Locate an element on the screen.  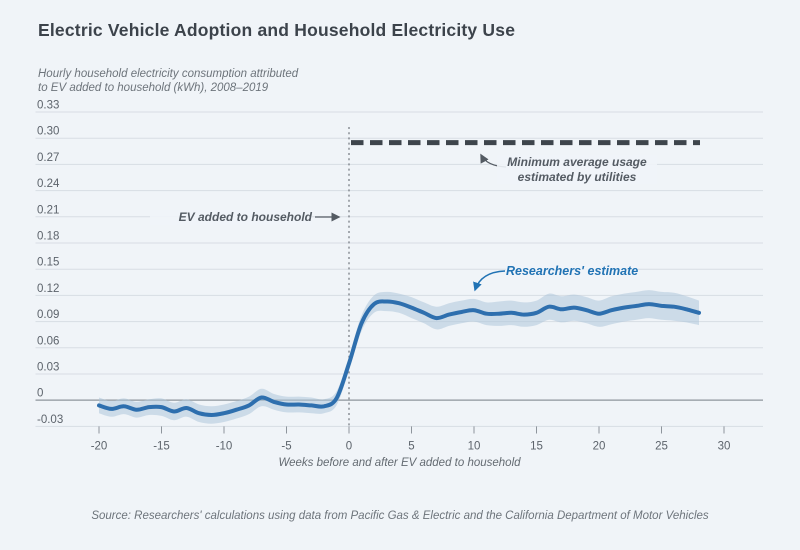
event-line-annotation: EV added to household is located at coordinates (231, 217).